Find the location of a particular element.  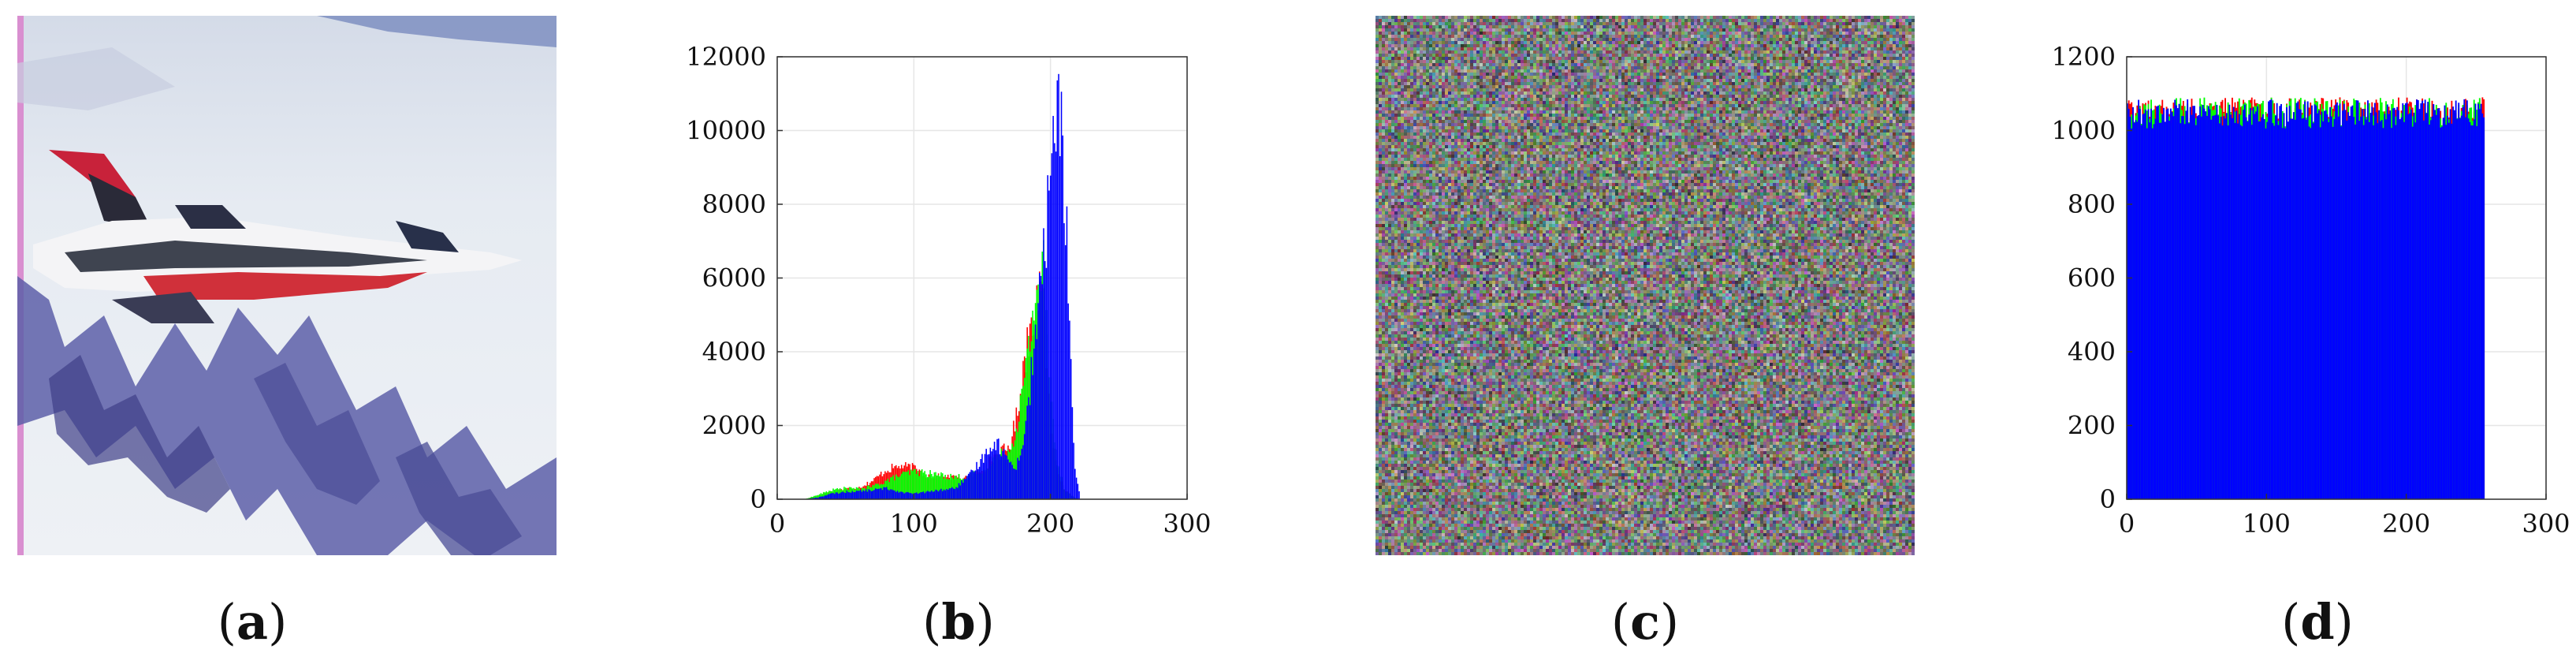

hist-d-xtick-label: 200 is located at coordinates (2406, 524).